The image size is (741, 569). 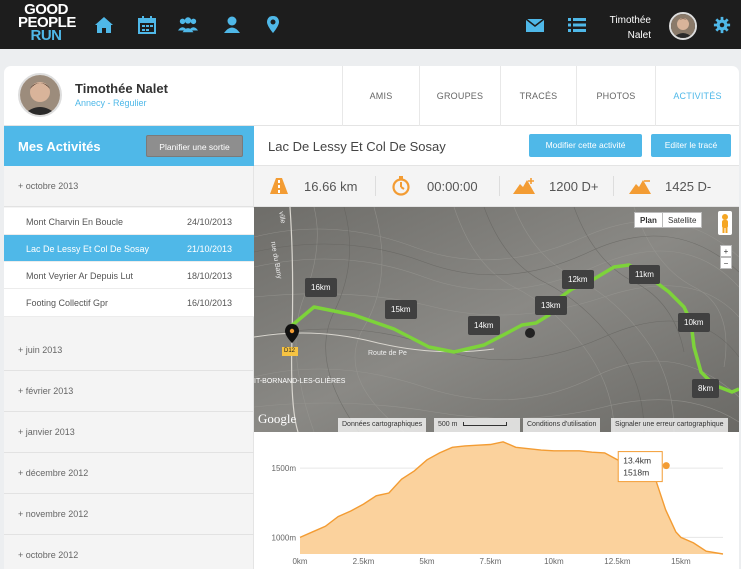 What do you see at coordinates (370, 24) in the screenshot?
I see `top-bar: GOOD PEOPLE RUN Timothée Nalet` at bounding box center [370, 24].